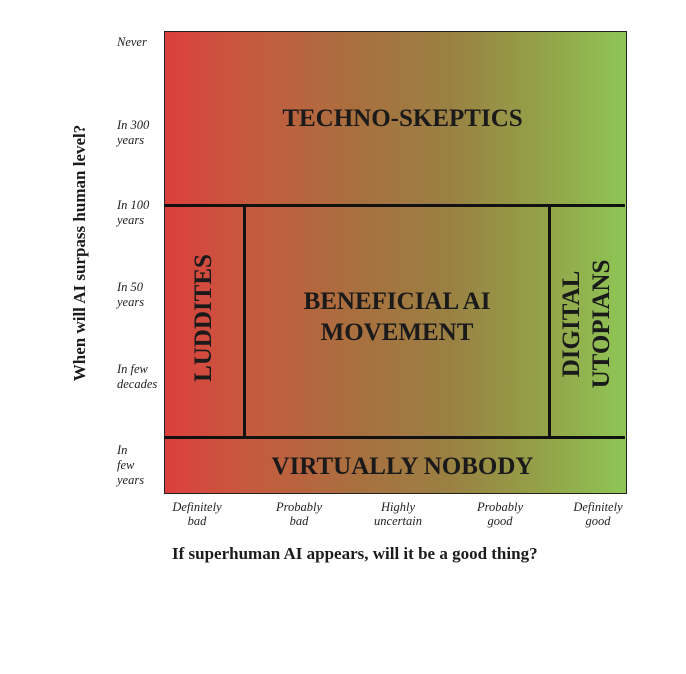 The width and height of the screenshot is (686, 674). Describe the element at coordinates (197, 514) in the screenshot. I see `x-tick-definitely-bad: Definitely bad` at that location.